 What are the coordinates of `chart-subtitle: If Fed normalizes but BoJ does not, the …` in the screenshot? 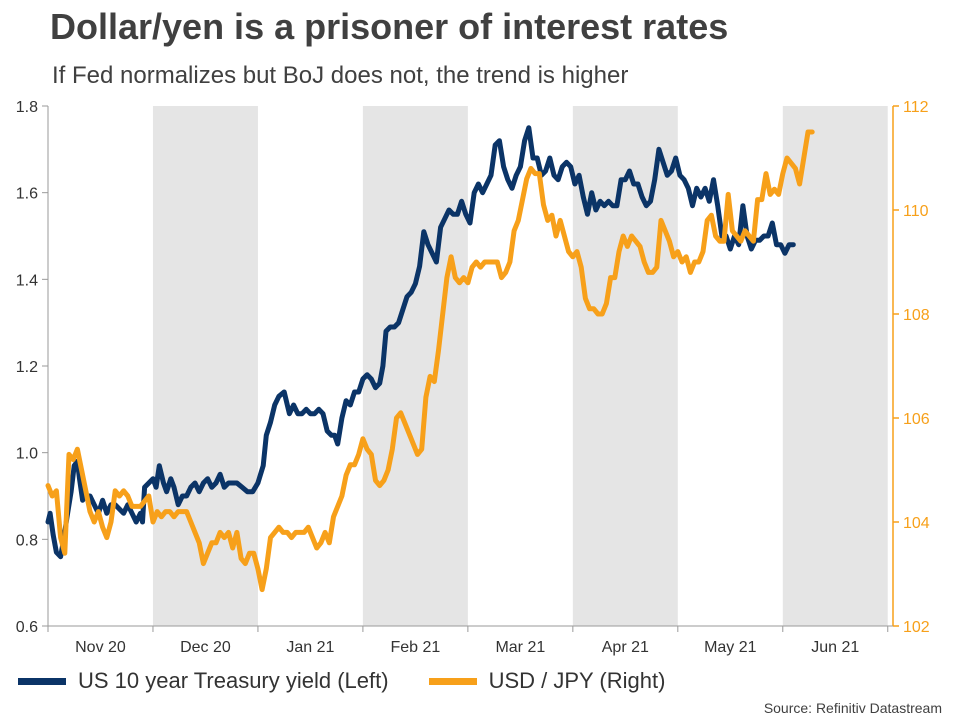 It's located at (340, 75).